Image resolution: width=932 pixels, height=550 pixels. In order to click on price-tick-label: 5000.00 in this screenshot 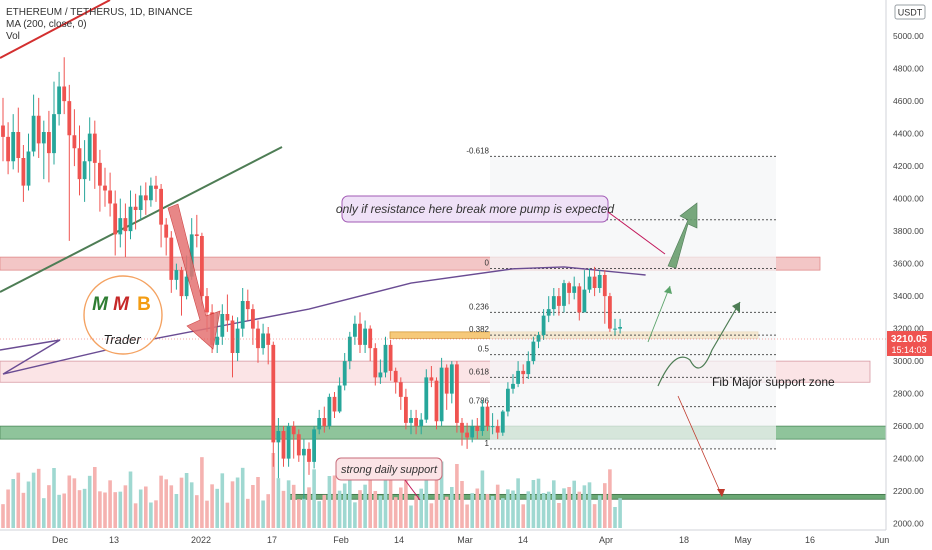, I will do `click(908, 36)`.